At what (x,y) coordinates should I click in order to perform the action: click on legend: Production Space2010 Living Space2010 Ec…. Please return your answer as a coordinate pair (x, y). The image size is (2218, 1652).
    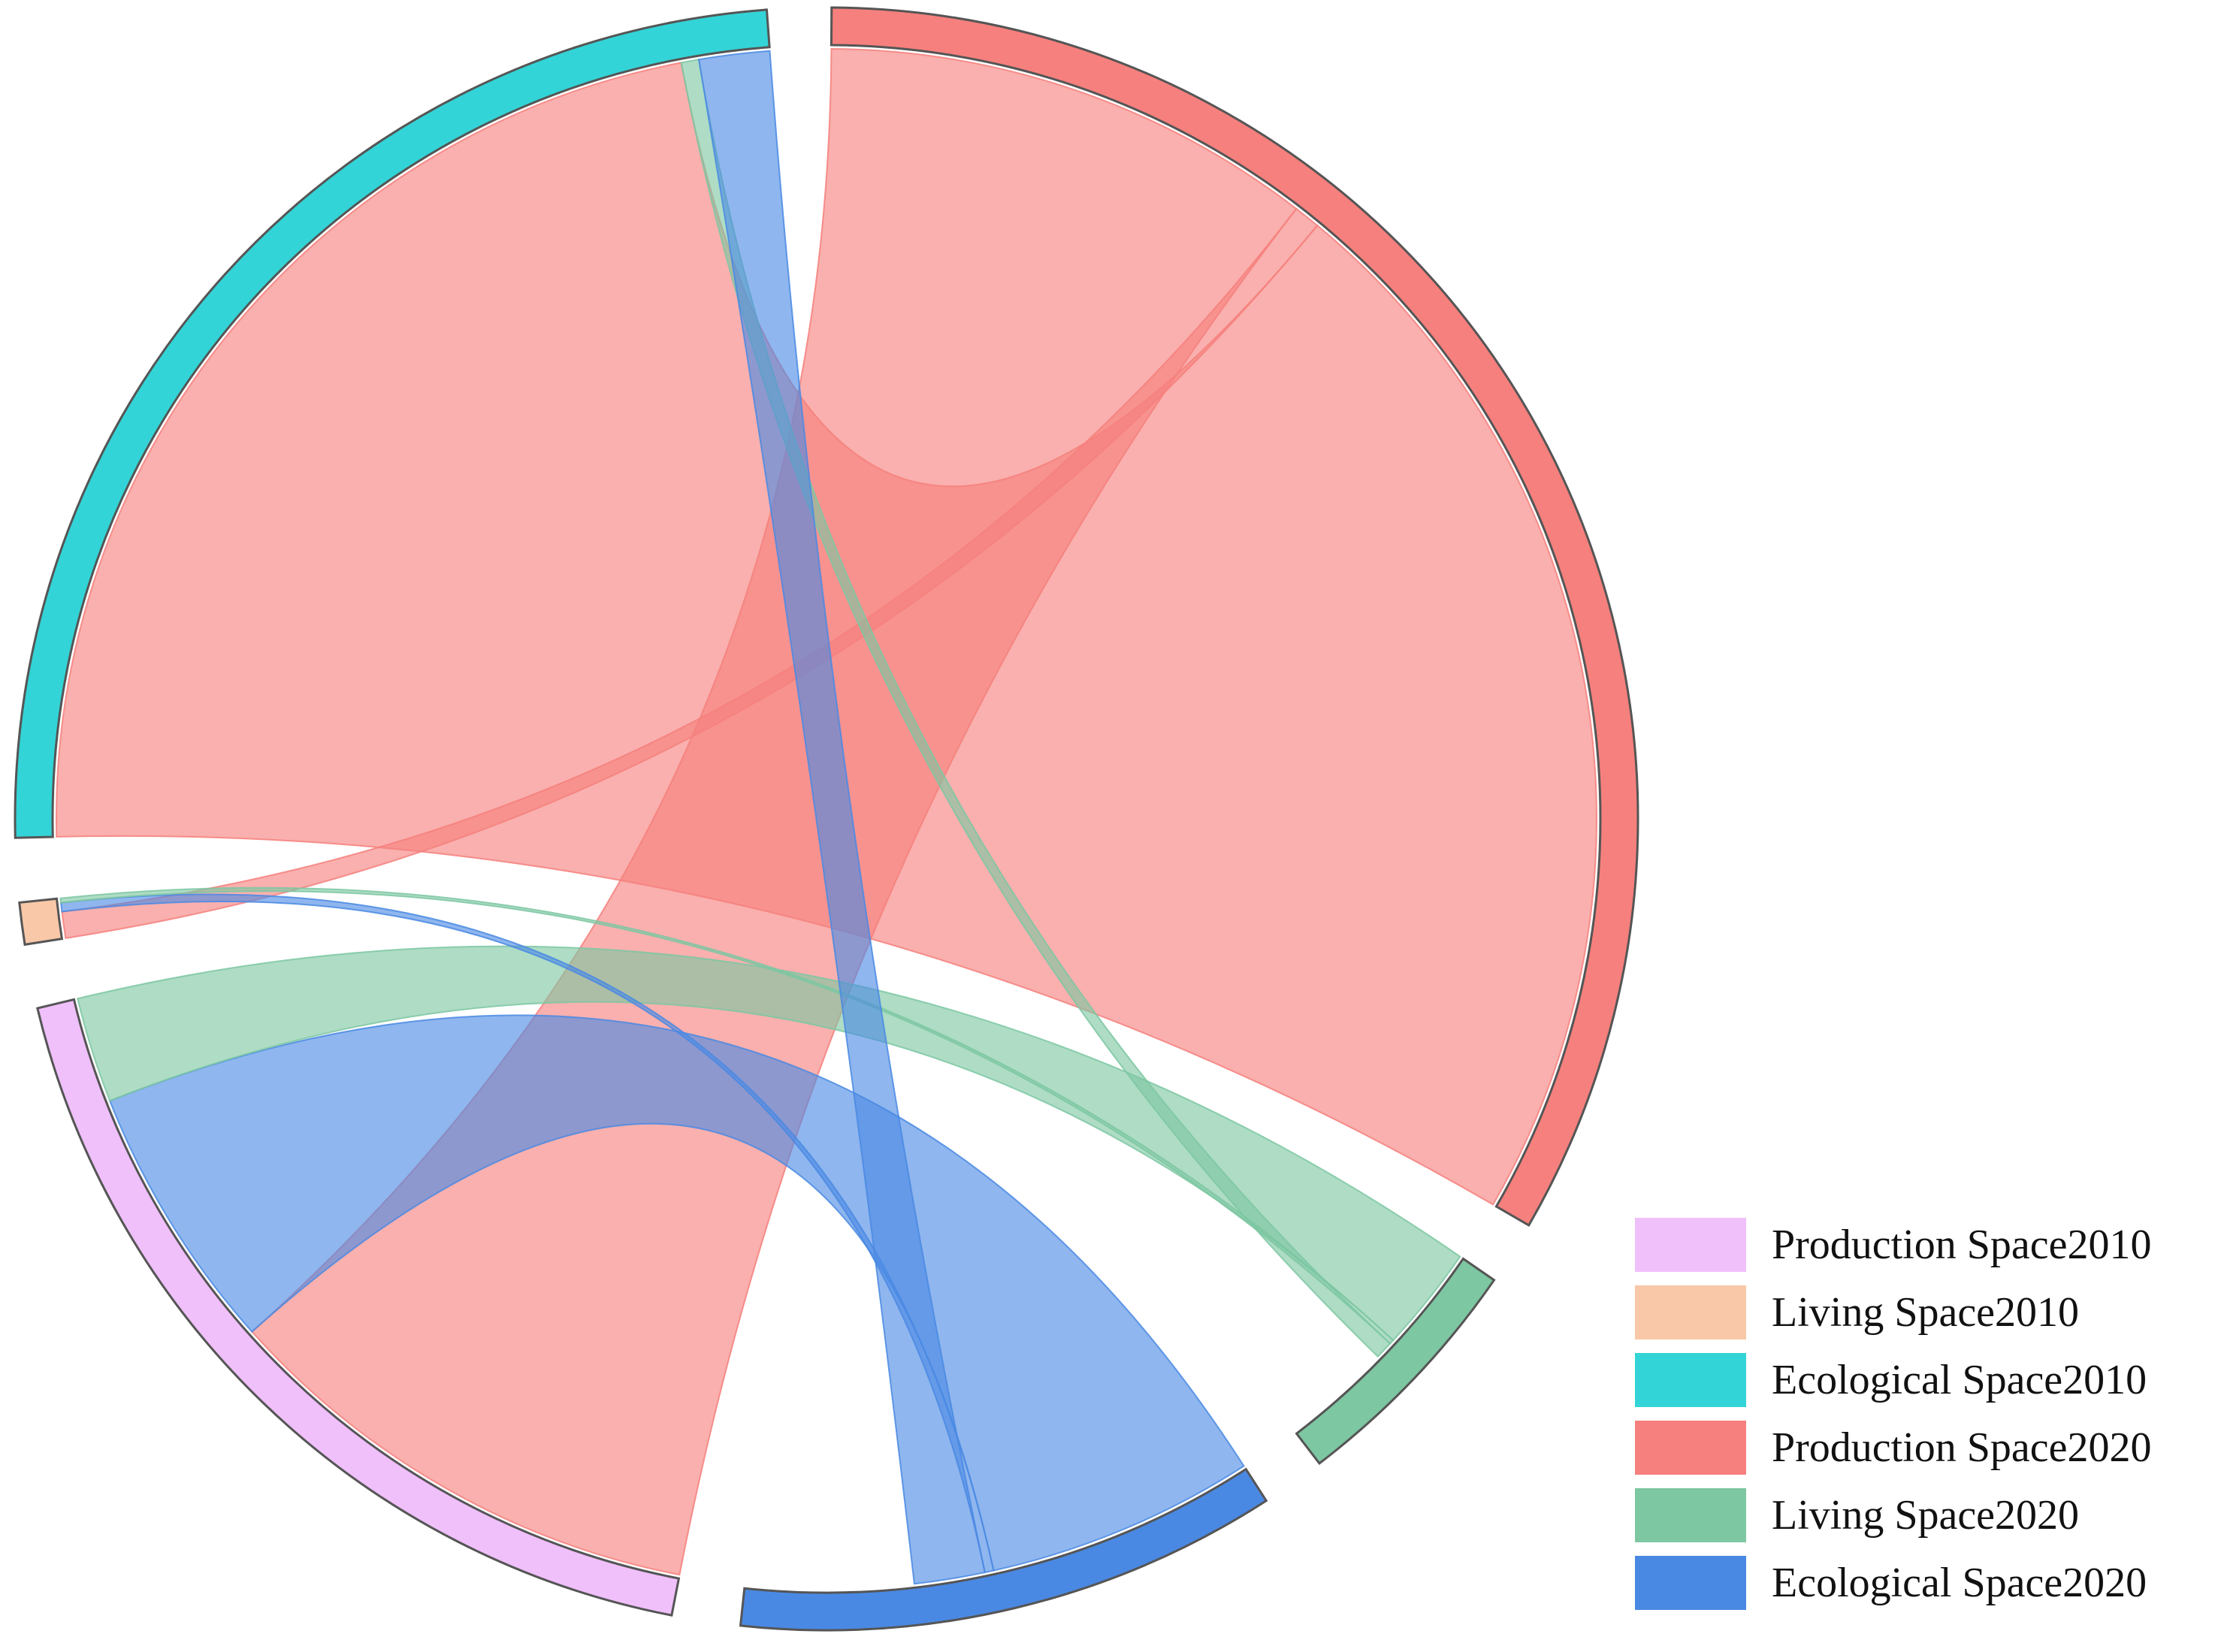
    Looking at the image, I should click on (1920, 1414).